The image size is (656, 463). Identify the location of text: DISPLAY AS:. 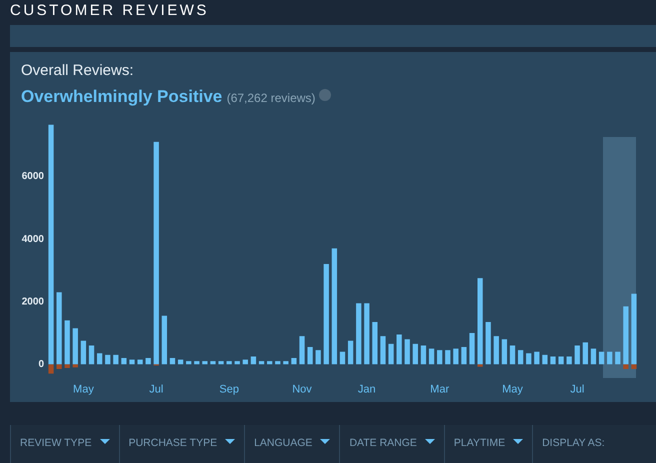
(573, 443).